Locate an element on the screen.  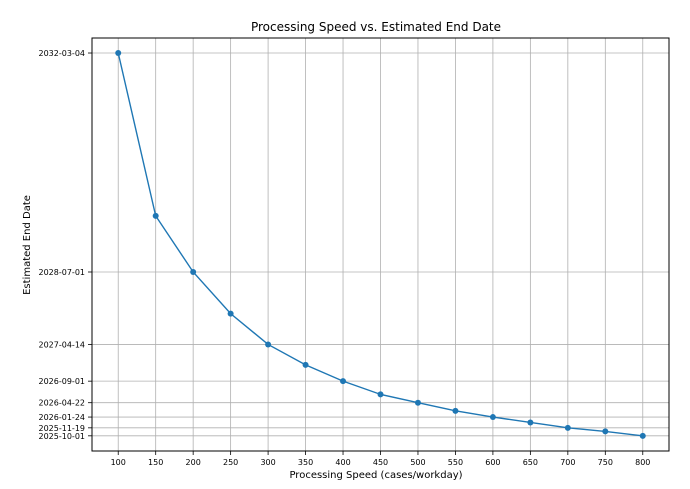
x-tick-label: 350 is located at coordinates (305, 462).